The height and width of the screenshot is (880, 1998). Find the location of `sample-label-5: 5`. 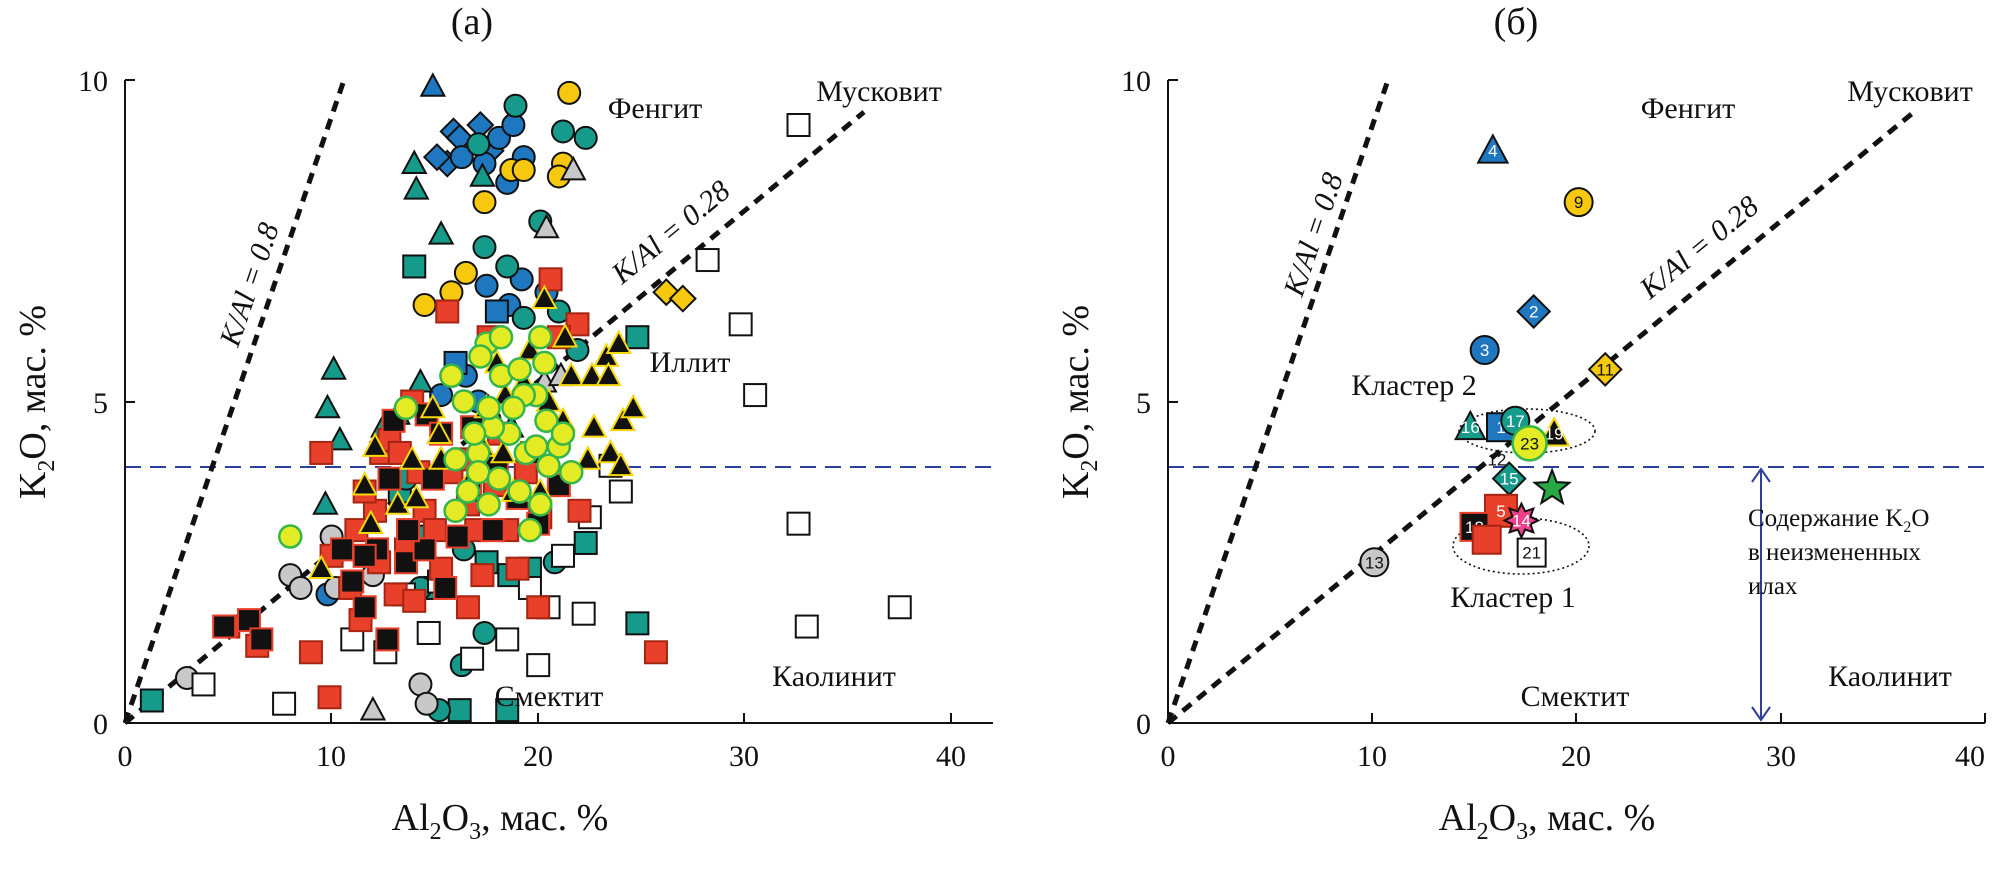

sample-label-5: 5 is located at coordinates (1500, 511).